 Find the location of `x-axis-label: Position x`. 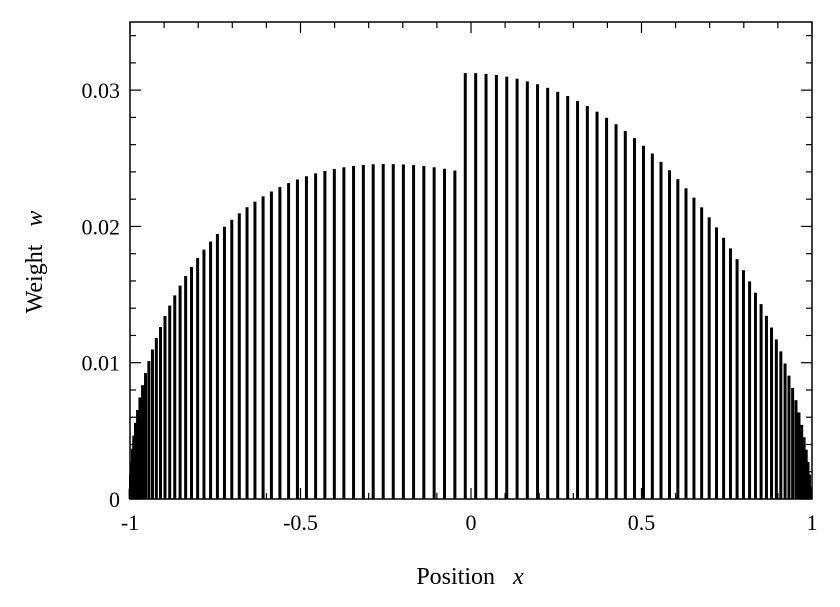

x-axis-label: Position x is located at coordinates (470, 577).